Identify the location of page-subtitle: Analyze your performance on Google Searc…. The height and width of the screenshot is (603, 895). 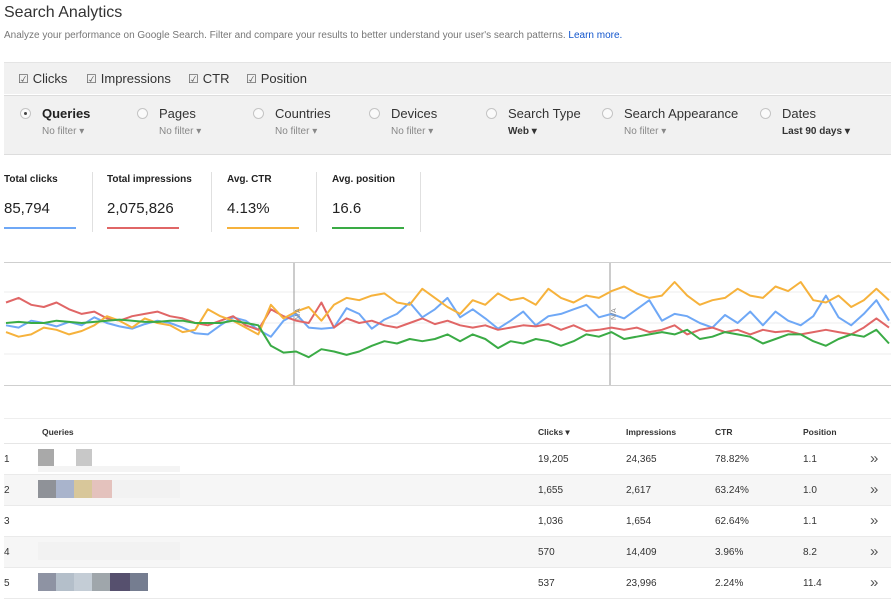
(313, 35).